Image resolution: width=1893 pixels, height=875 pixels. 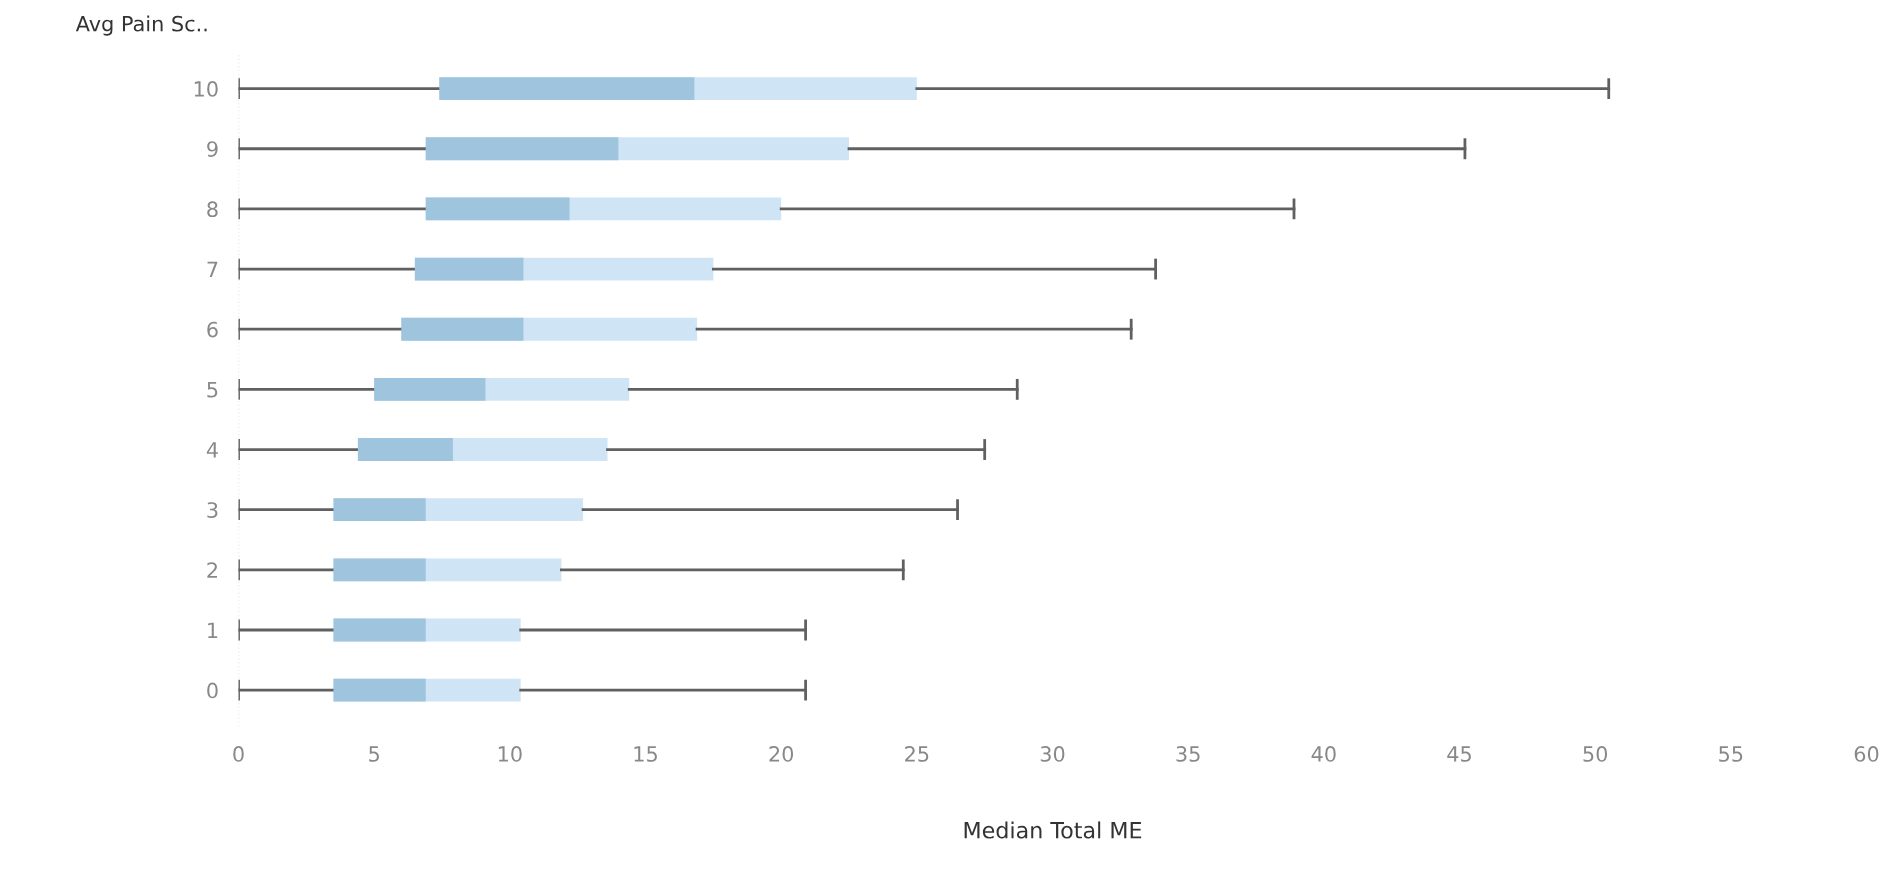 I want to click on x-tick-label: 30, so click(x=1052, y=754).